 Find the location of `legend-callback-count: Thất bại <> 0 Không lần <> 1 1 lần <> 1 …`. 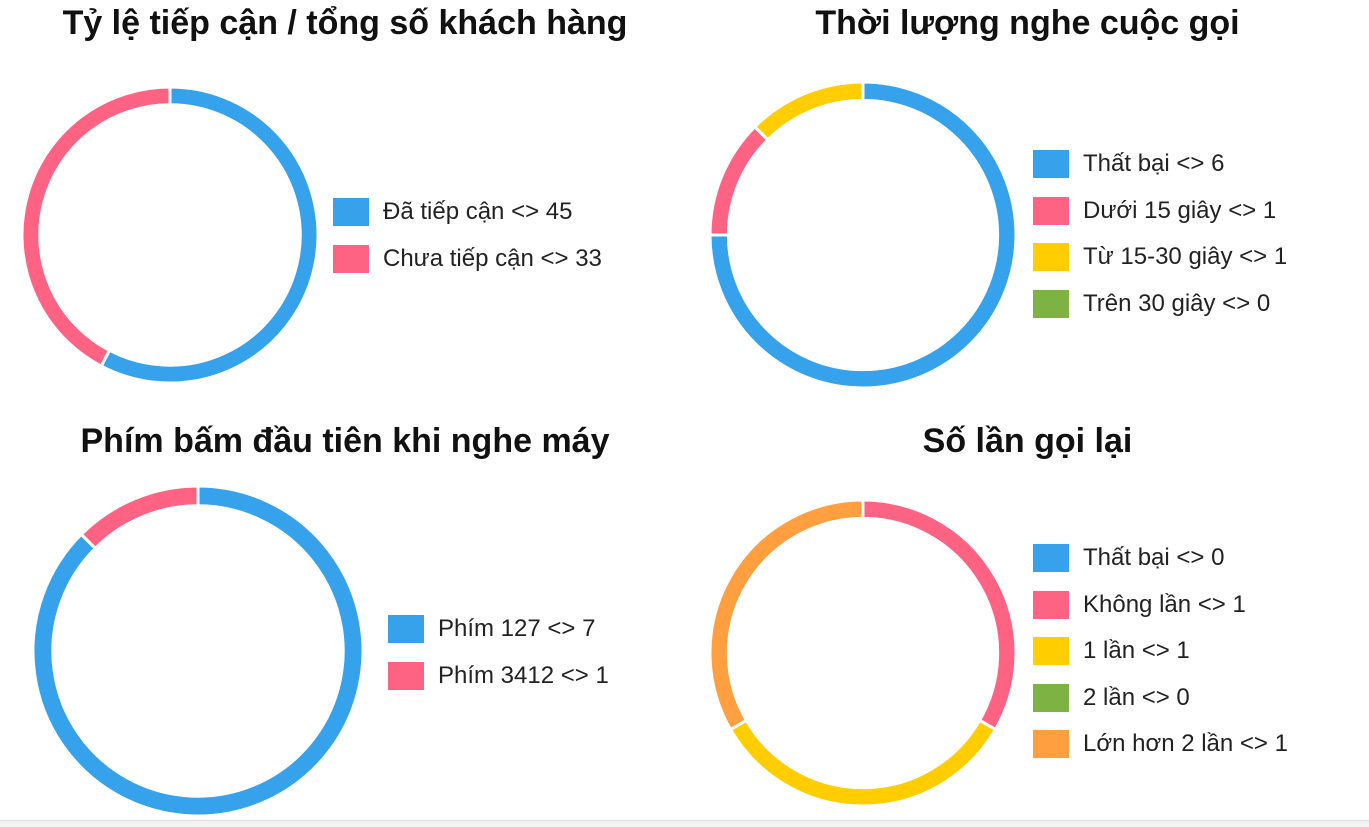

legend-callback-count: Thất bại <> 0 Không lần <> 1 1 lần <> 1 … is located at coordinates (1160, 651).